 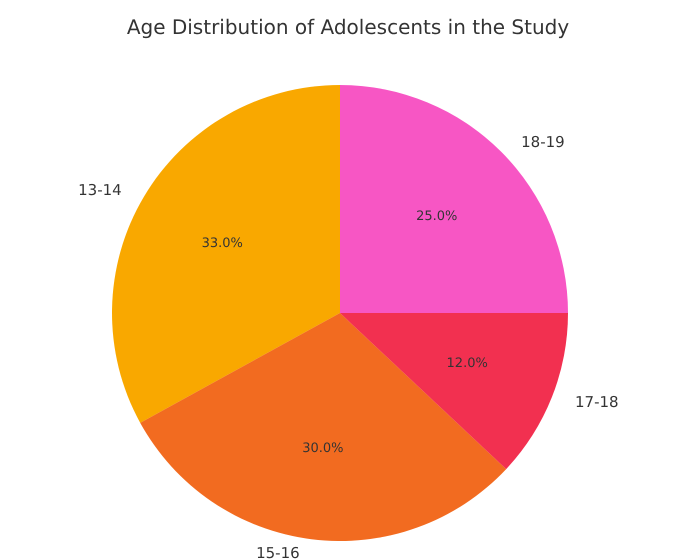 What do you see at coordinates (437, 216) in the screenshot?
I see `data-label: 25.0%` at bounding box center [437, 216].